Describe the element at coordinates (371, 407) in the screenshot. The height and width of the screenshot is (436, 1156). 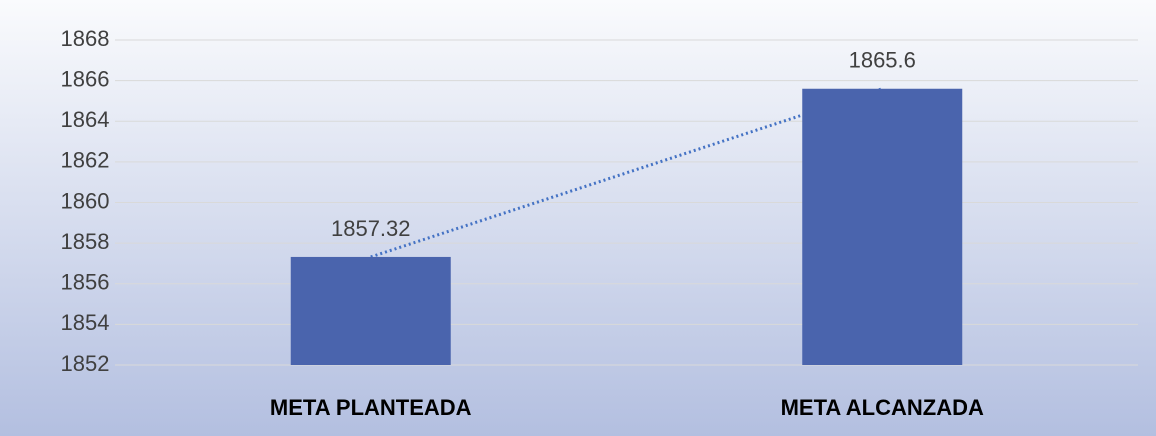
I see `x-tick-label: META PLANTEADA` at that location.